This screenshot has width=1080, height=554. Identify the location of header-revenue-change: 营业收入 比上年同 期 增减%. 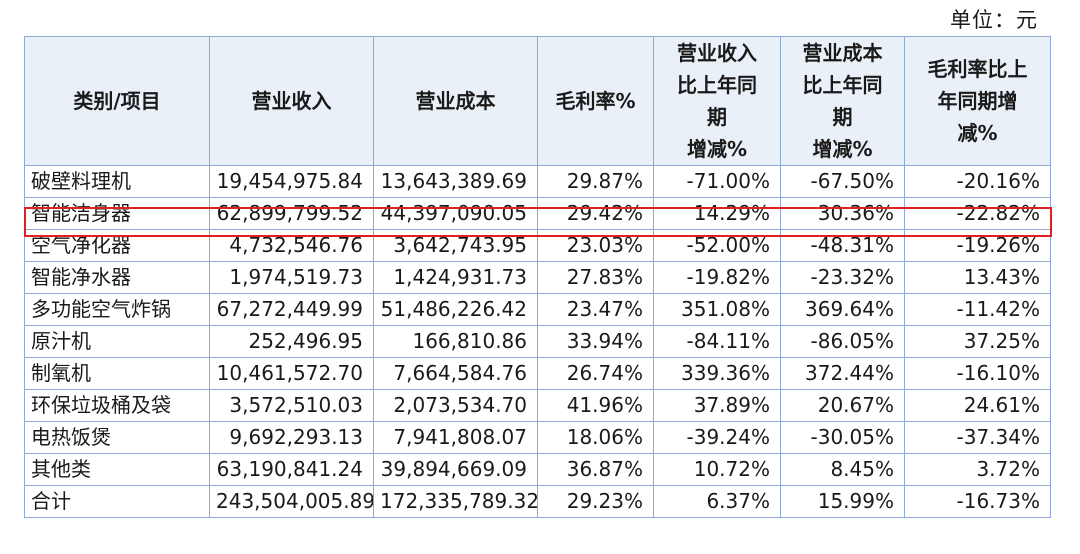
(717, 101).